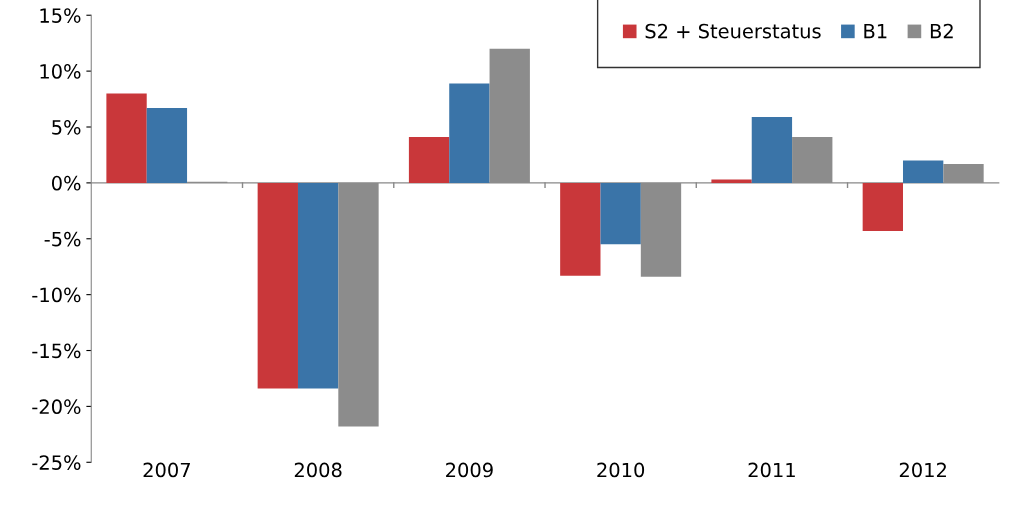  I want to click on x-tick-label: 2012, so click(922, 470).